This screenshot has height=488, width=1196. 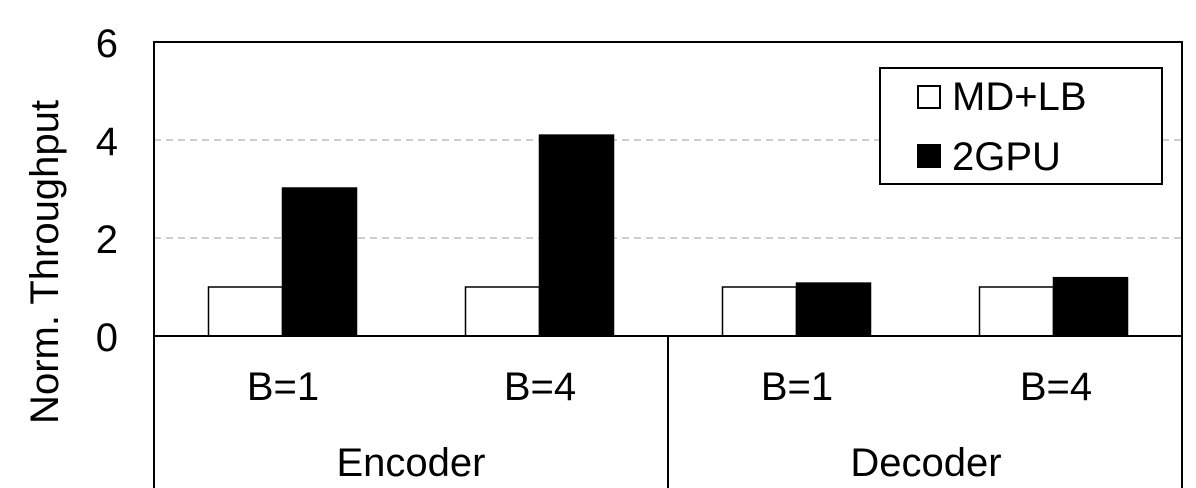 What do you see at coordinates (107, 44) in the screenshot?
I see `y-tick-label: 6` at bounding box center [107, 44].